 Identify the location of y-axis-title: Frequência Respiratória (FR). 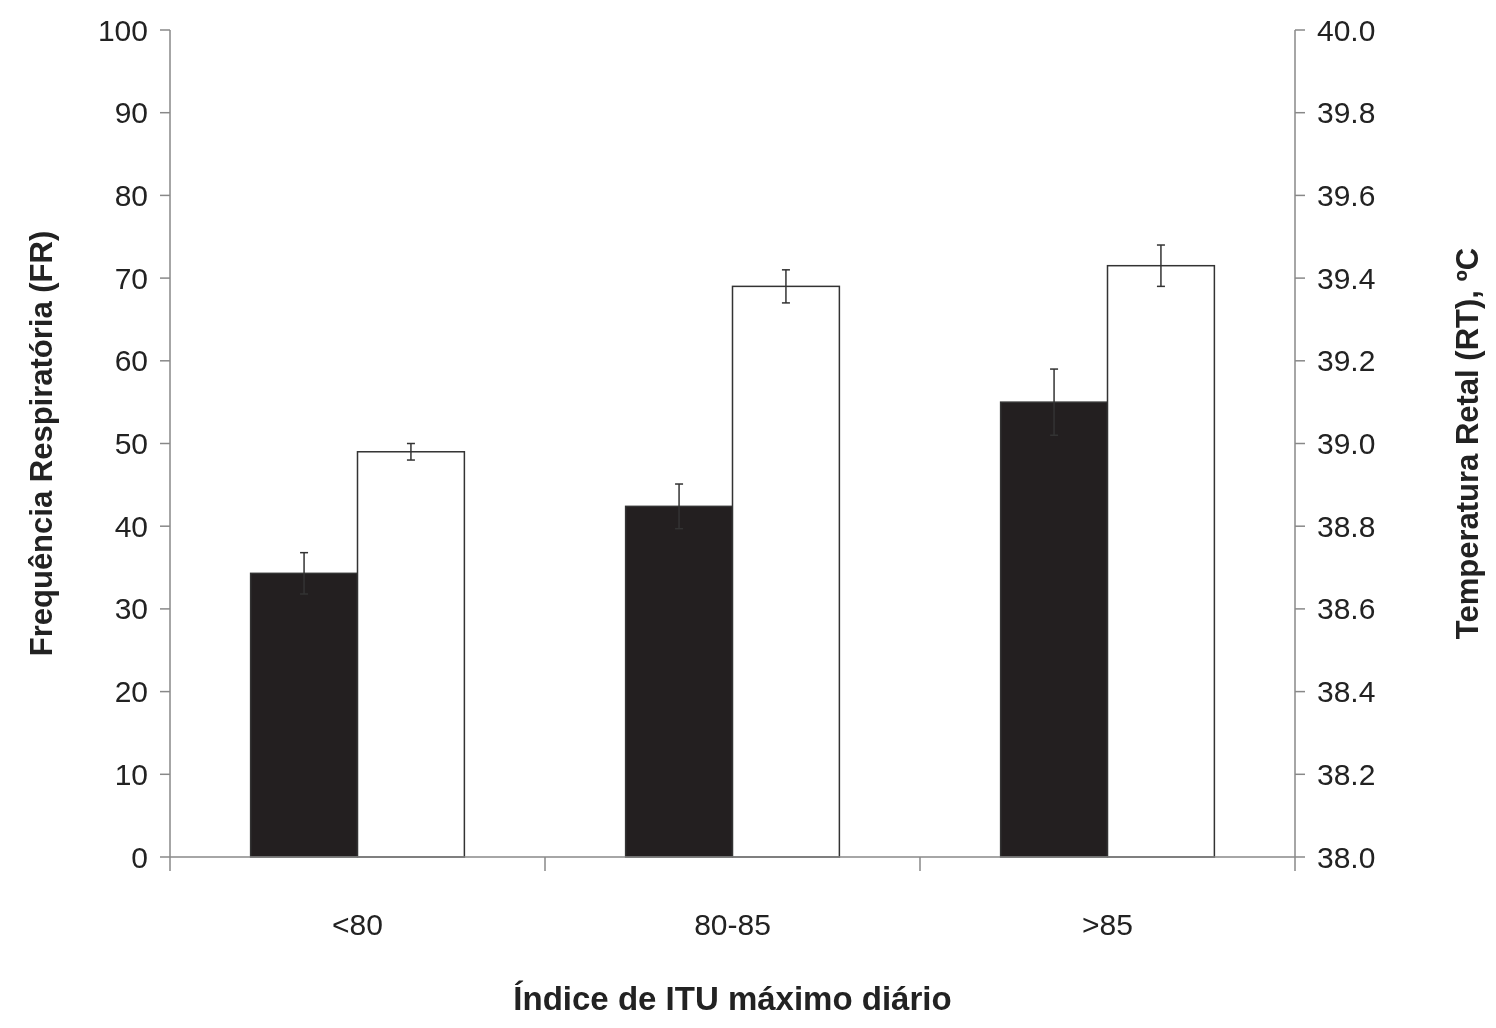
(41, 443).